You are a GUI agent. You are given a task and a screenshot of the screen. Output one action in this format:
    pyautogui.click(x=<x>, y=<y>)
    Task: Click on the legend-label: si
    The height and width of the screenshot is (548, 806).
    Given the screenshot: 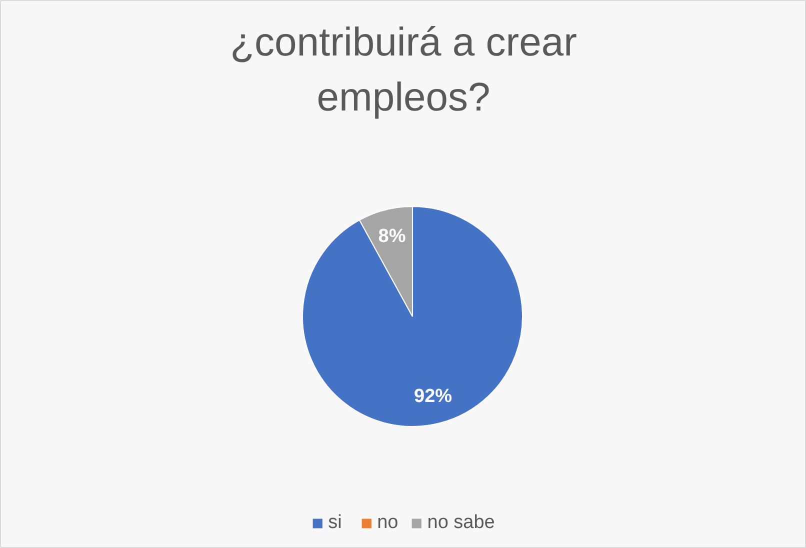 What is the action you would take?
    pyautogui.click(x=335, y=523)
    